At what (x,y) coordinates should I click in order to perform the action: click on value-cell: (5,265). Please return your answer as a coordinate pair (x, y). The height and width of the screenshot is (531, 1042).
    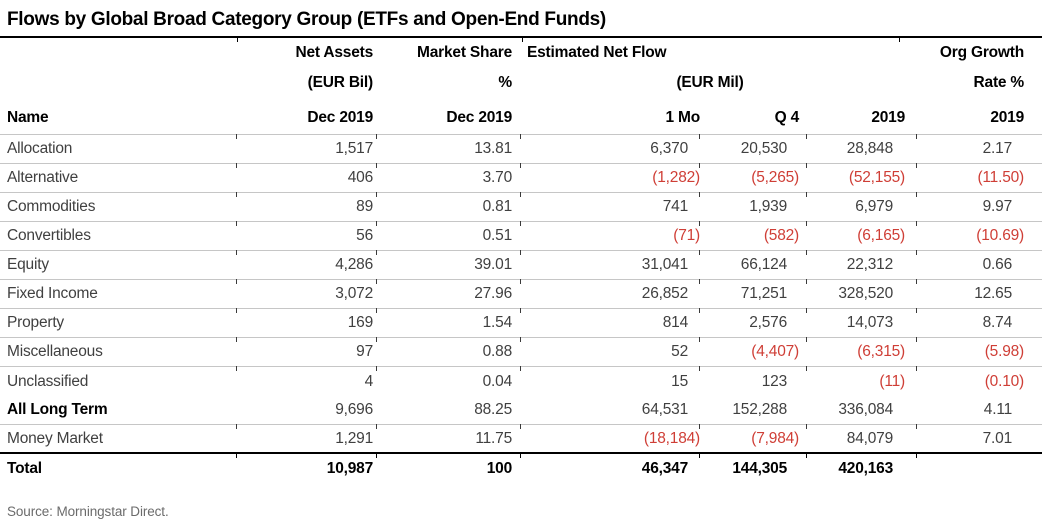
    Looking at the image, I should click on (753, 180).